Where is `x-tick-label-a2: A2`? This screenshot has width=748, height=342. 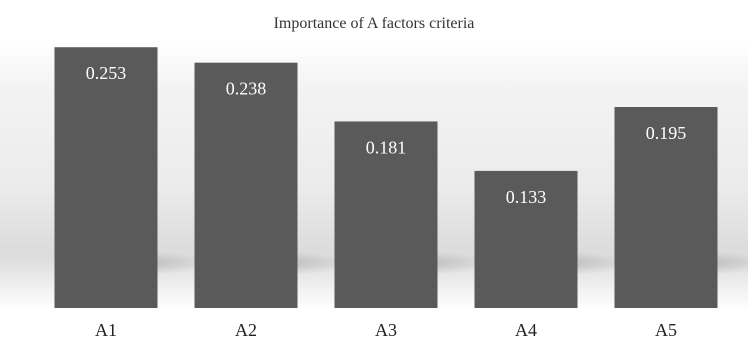
x-tick-label-a2: A2 is located at coordinates (246, 330).